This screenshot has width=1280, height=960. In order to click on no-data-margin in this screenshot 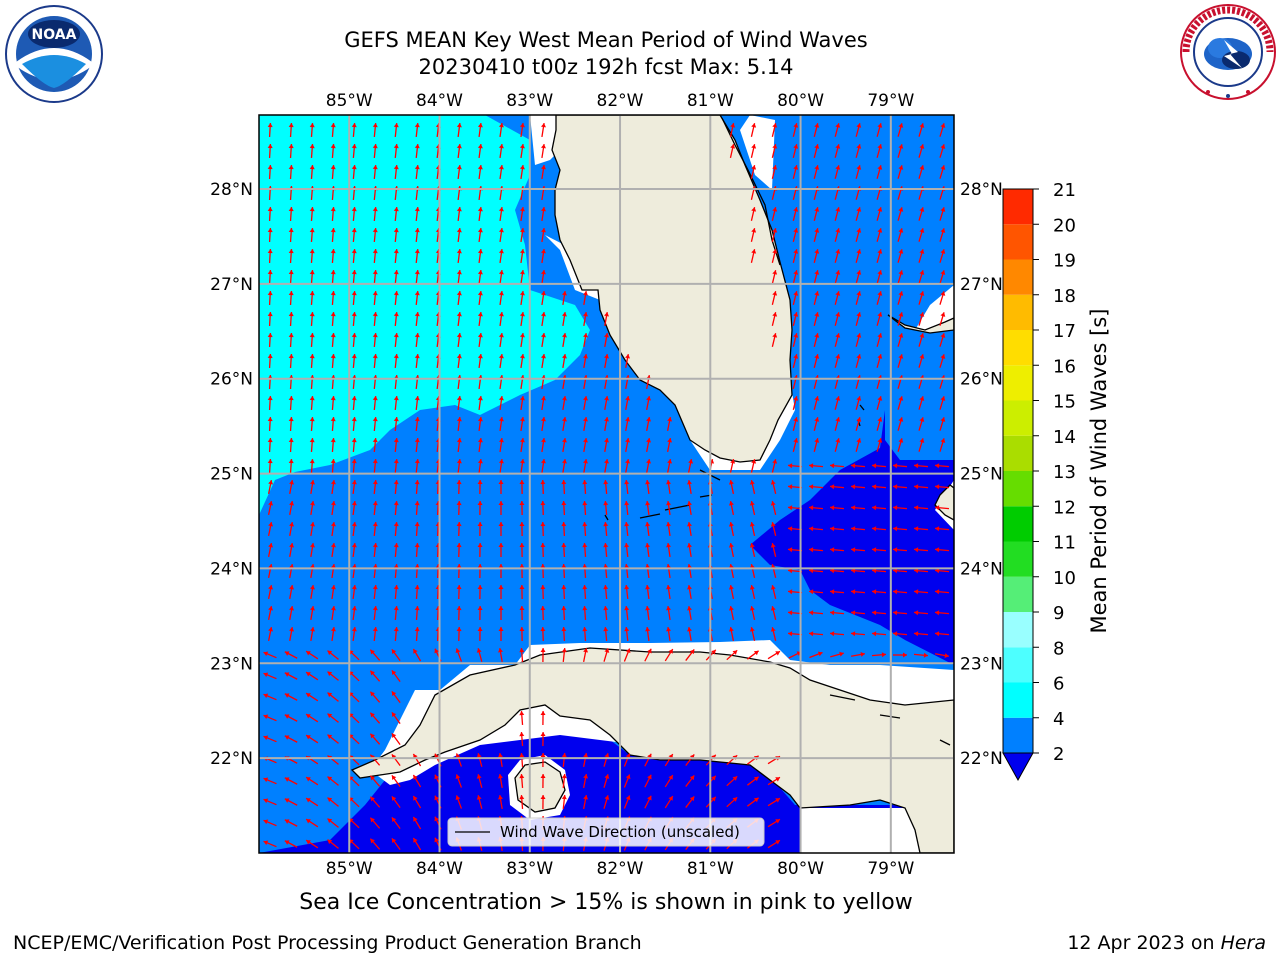, I will do `click(934, 307)`.